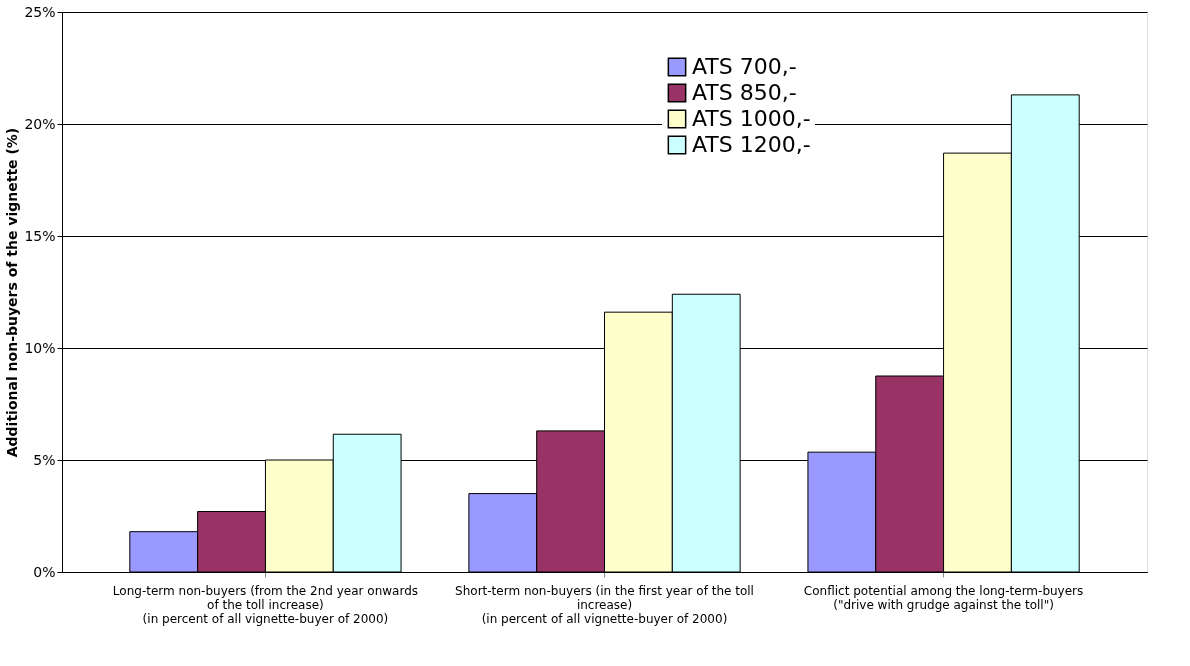  Describe the element at coordinates (751, 118) in the screenshot. I see `legend-label: ATS 1000,-` at that location.